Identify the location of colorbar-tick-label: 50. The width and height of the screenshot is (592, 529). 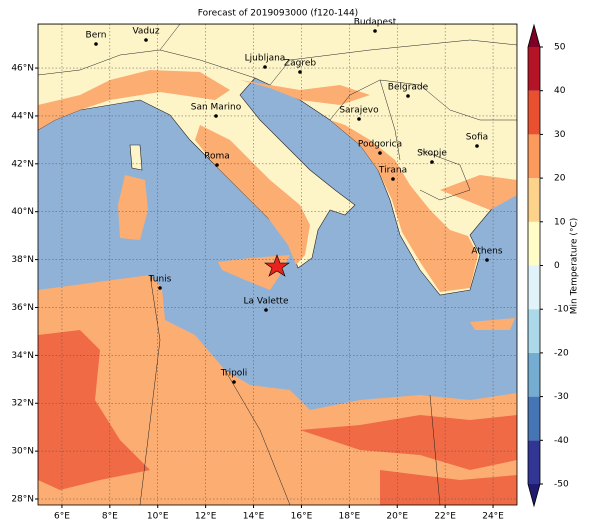
(560, 48).